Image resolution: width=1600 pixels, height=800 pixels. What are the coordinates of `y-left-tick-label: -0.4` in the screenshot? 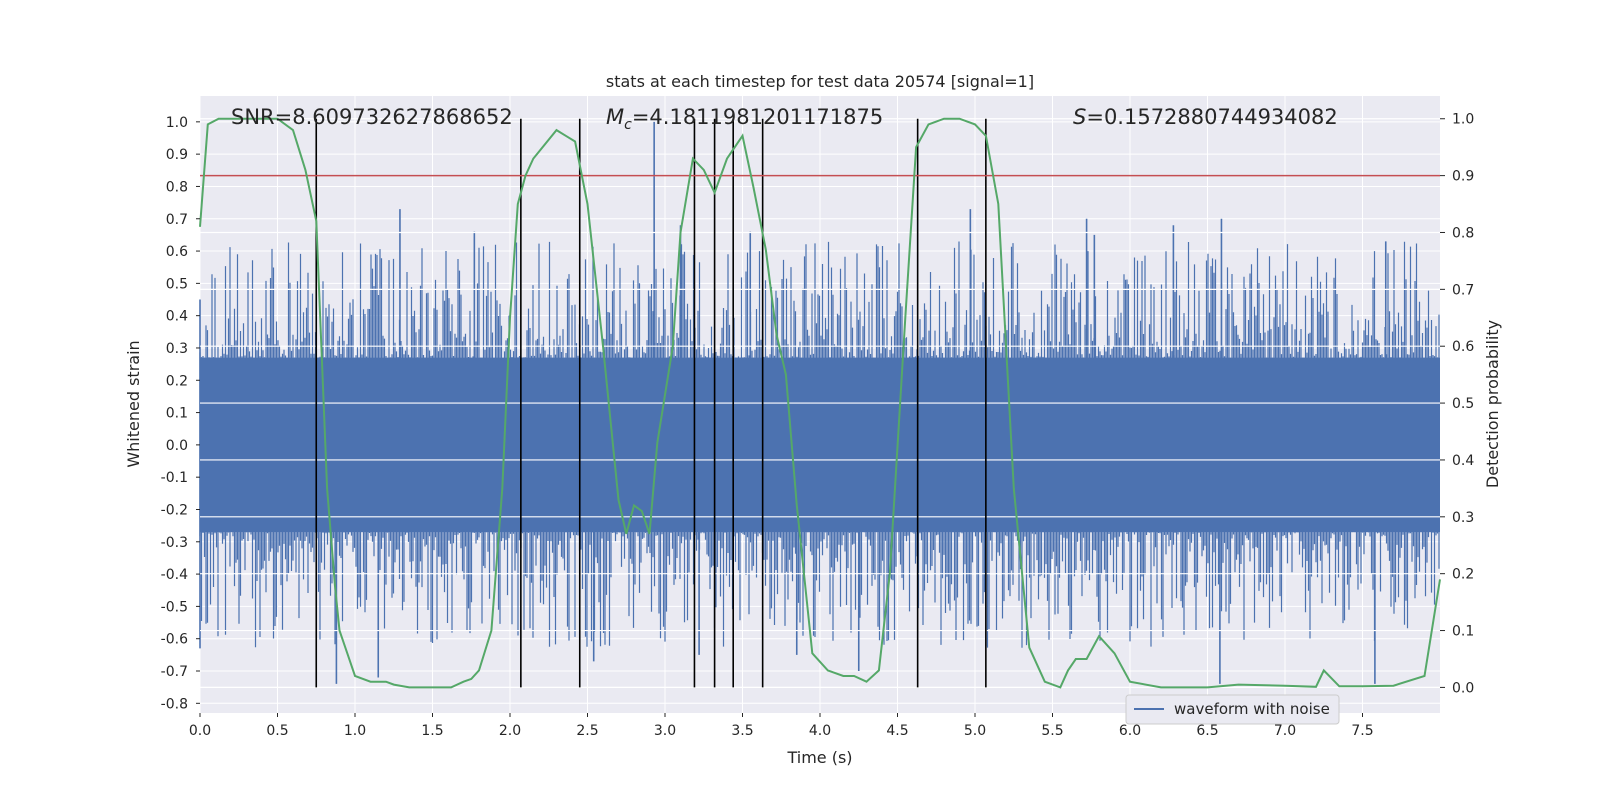 It's located at (174, 575).